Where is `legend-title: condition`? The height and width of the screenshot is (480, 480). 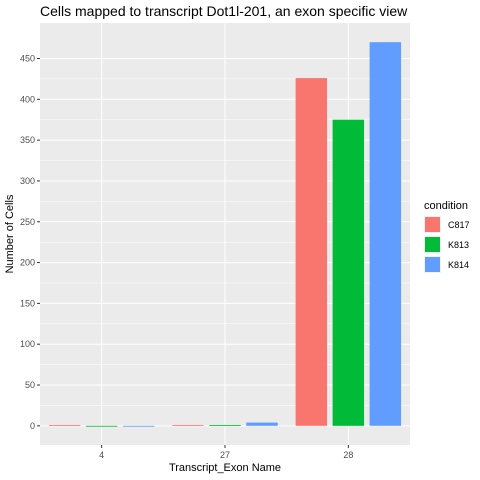
legend-title: condition is located at coordinates (446, 206).